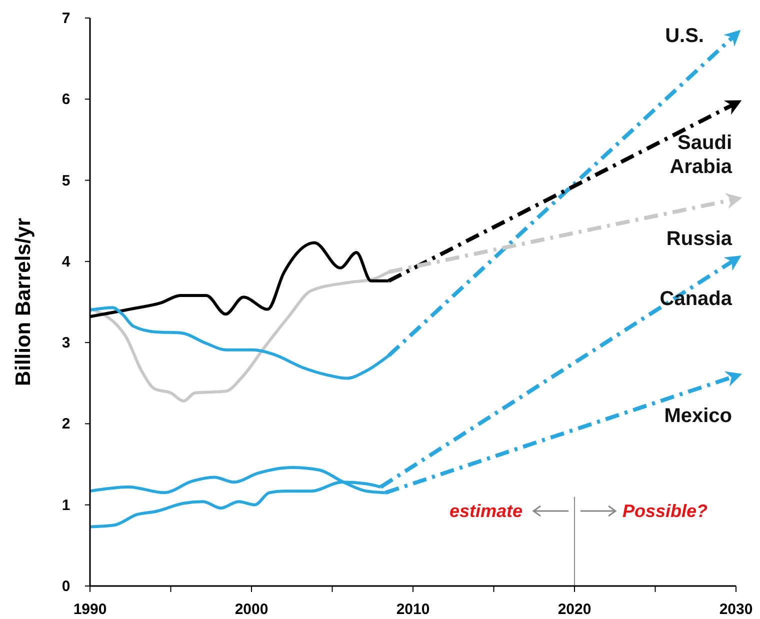 This screenshot has height=619, width=760. What do you see at coordinates (575, 609) in the screenshot?
I see `x-tick-label: 2020` at bounding box center [575, 609].